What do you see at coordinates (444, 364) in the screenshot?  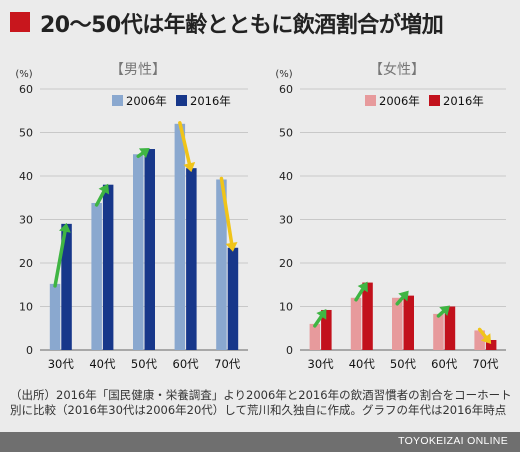 I see `female-xtick-3: 60代` at bounding box center [444, 364].